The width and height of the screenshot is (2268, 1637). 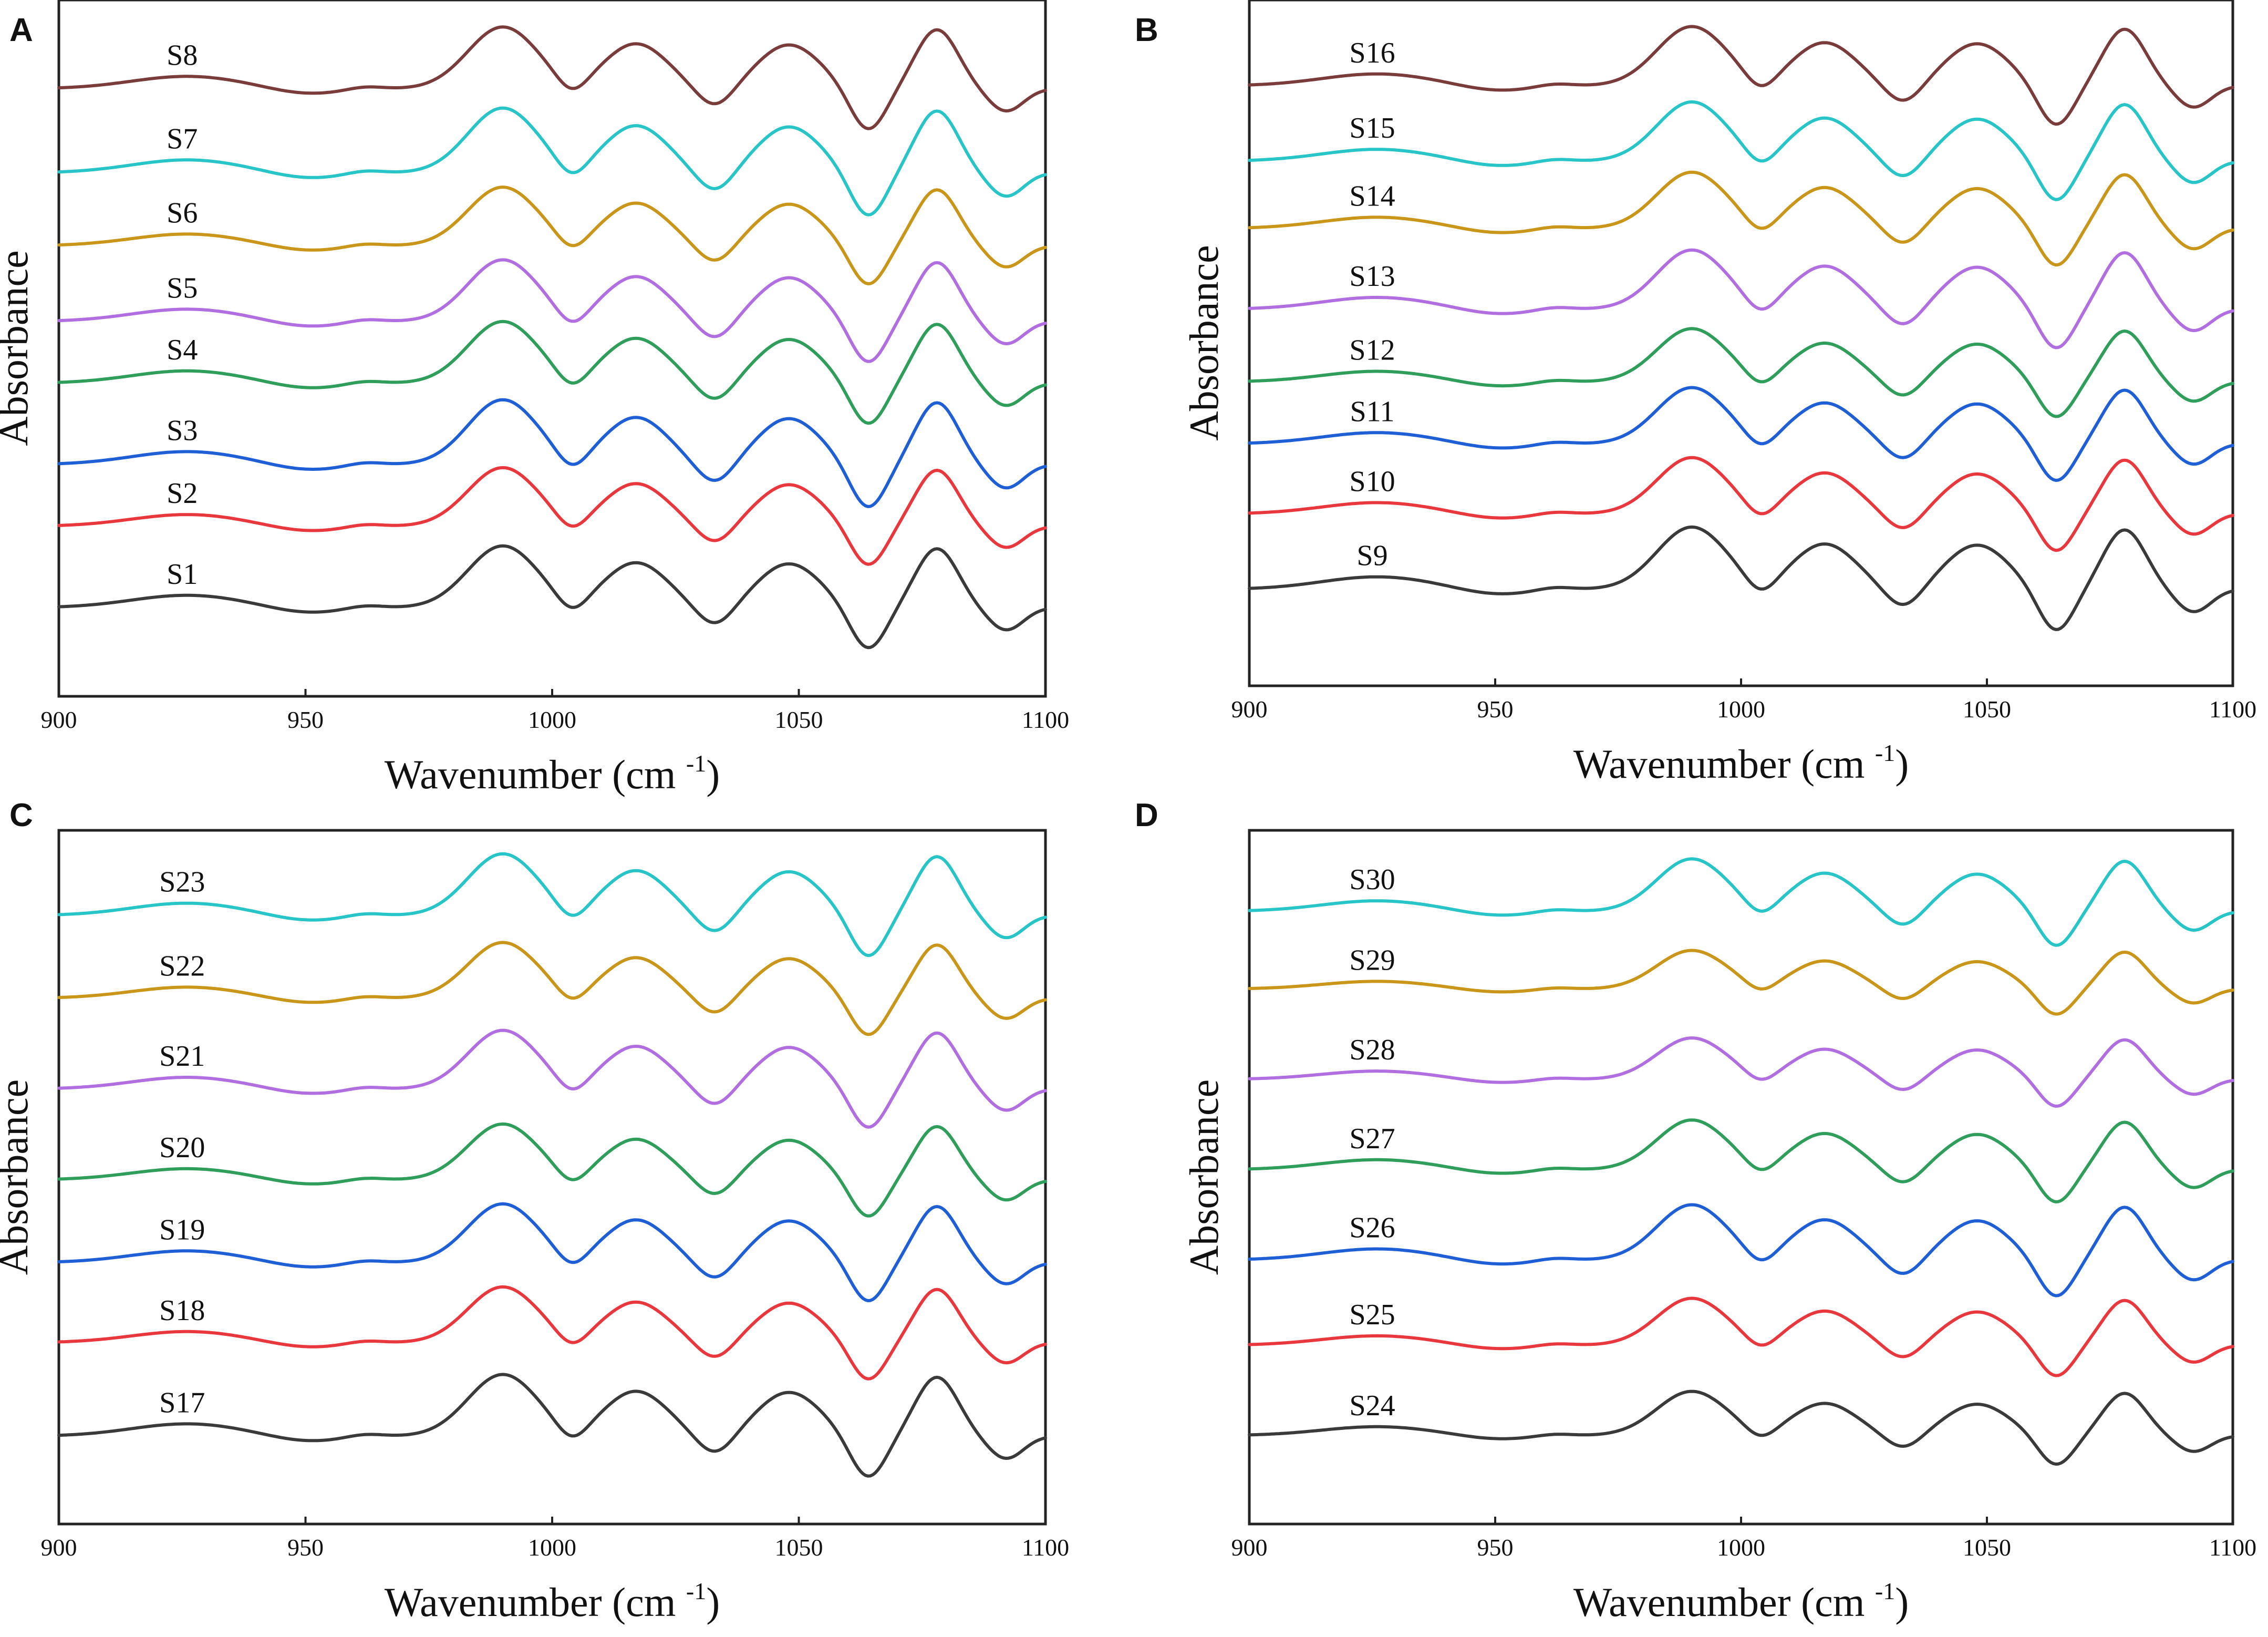 I want to click on series-label-S29: S29, so click(x=1372, y=960).